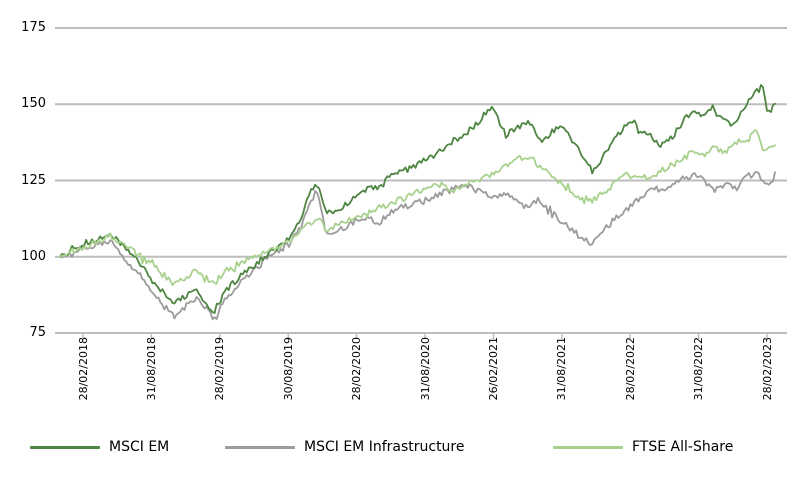  Describe the element at coordinates (151, 369) in the screenshot. I see `x-axis-tick-label: 31/08/2018` at that location.